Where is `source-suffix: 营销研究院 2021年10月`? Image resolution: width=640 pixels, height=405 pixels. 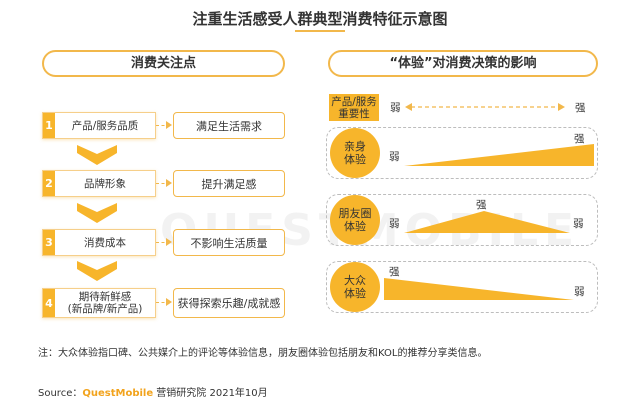
source-suffix: 营销研究院 2021年10月 is located at coordinates (210, 393).